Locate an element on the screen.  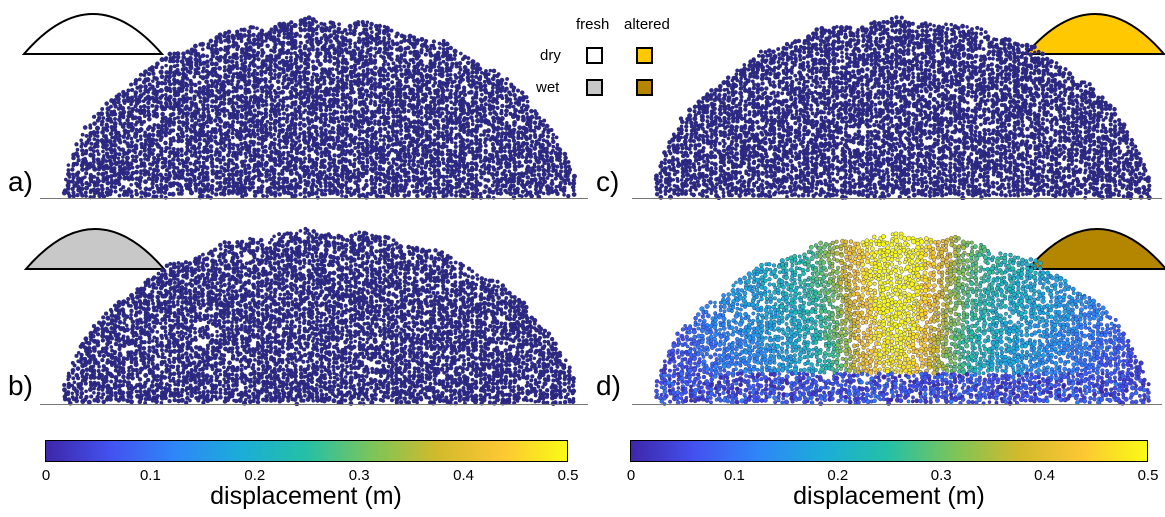
legend-row-wet: wet is located at coordinates (548, 87).